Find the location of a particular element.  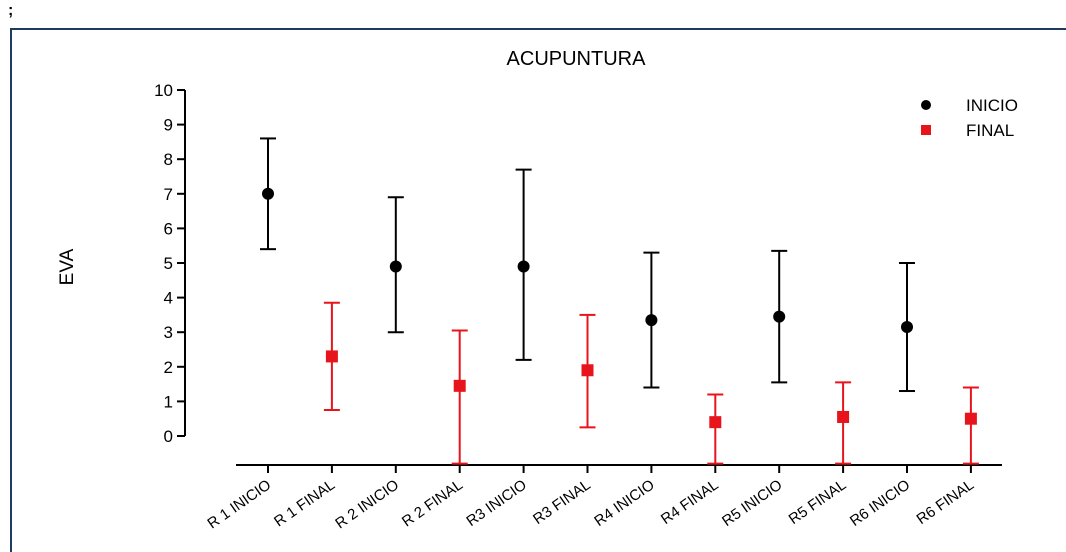

x-tick-label: R6 FINAL is located at coordinates (945, 502).